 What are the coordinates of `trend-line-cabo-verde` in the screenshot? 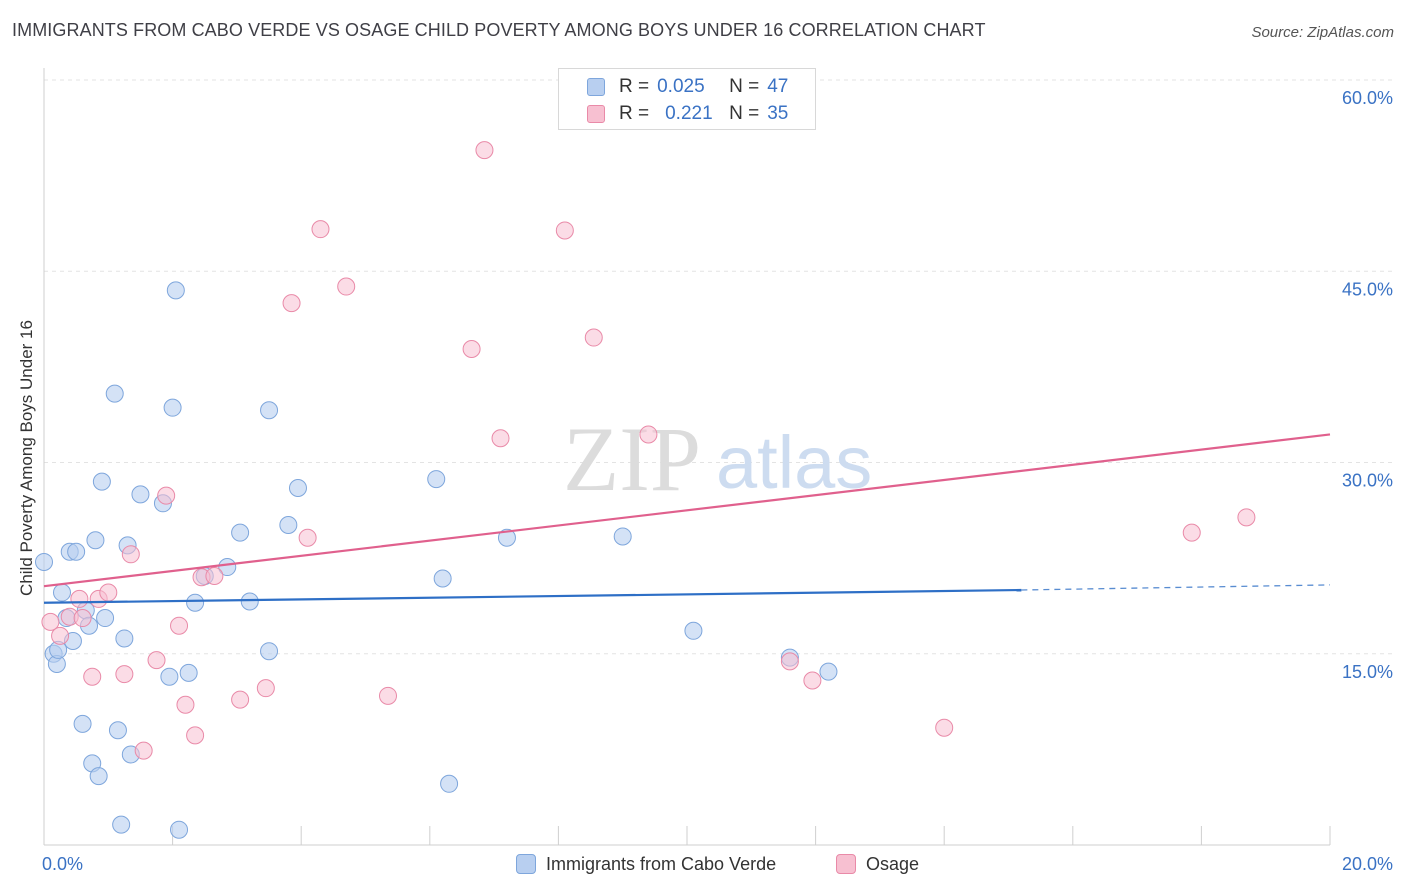 It's located at (532, 596).